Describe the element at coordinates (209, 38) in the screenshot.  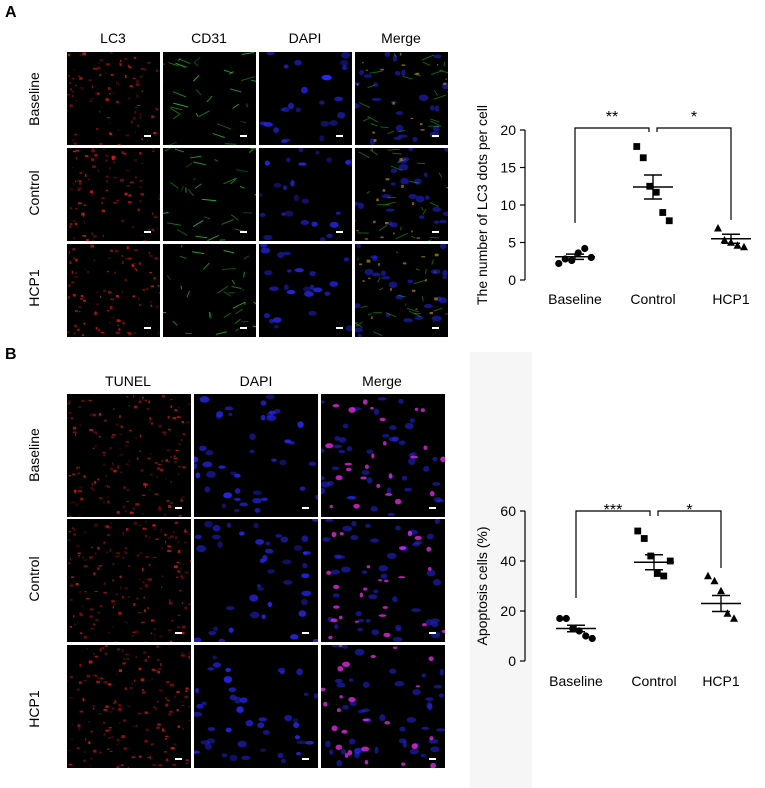
I see `column-header-cd31: CD31` at that location.